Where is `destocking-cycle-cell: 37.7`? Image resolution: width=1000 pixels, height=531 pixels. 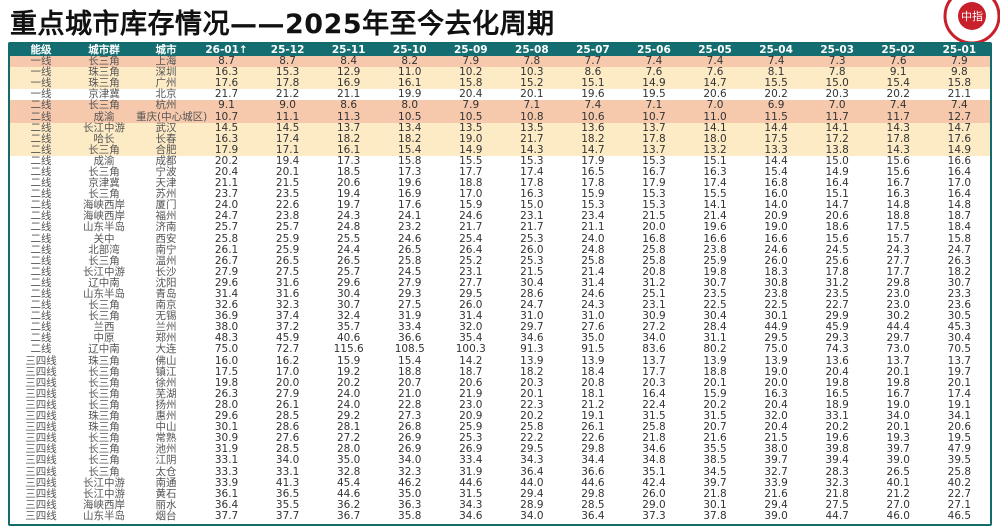
destocking-cycle-cell: 37.7 is located at coordinates (288, 516).